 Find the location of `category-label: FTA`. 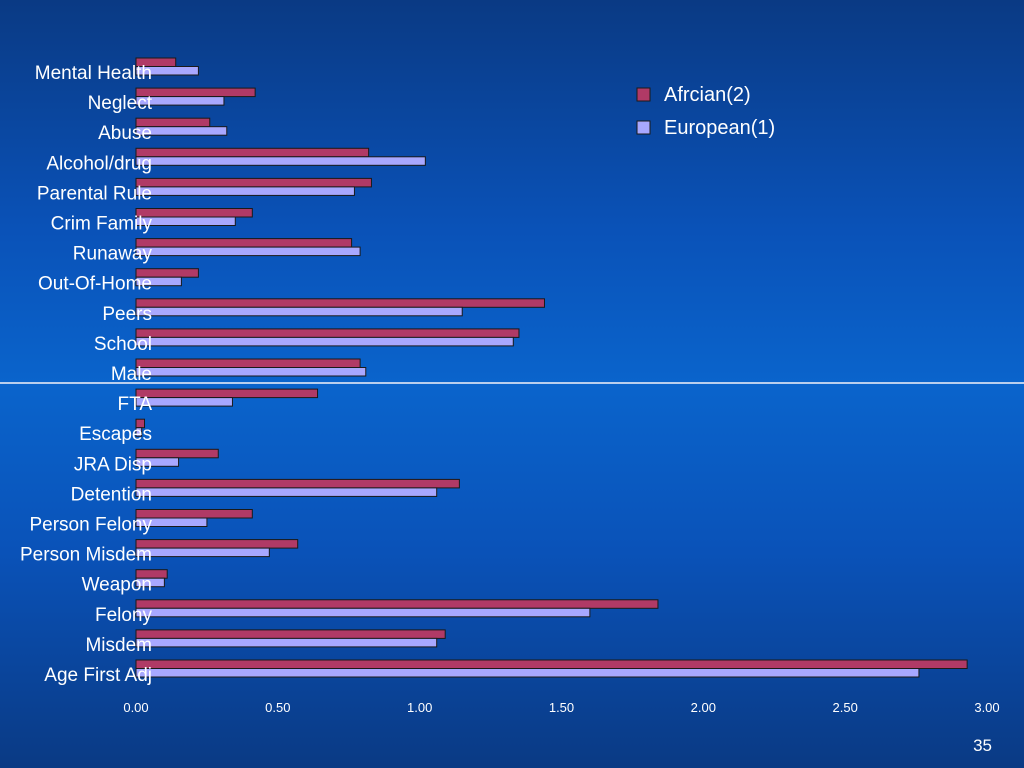

category-label: FTA is located at coordinates (135, 404).